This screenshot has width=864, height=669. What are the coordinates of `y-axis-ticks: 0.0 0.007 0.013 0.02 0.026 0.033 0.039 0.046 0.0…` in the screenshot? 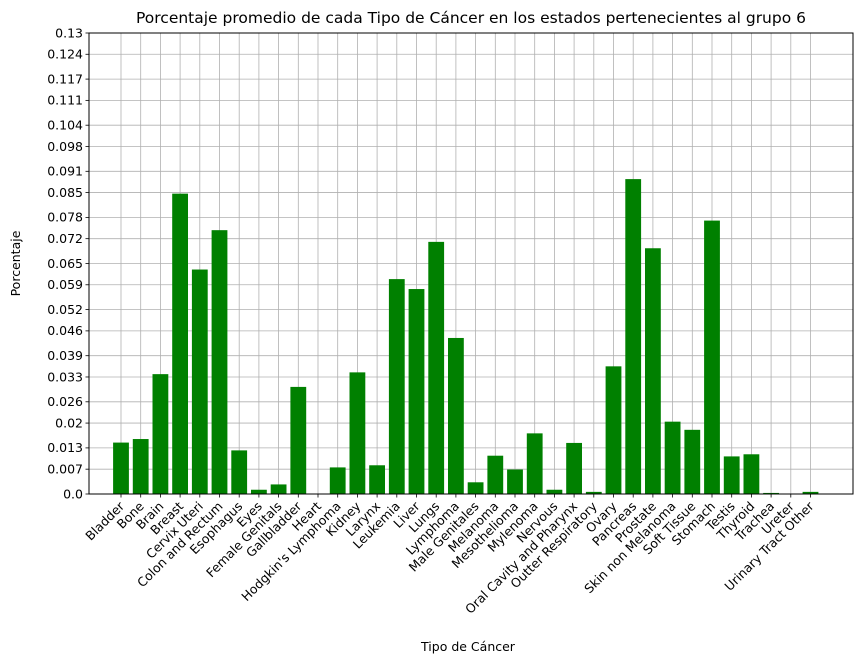 It's located at (68, 263).